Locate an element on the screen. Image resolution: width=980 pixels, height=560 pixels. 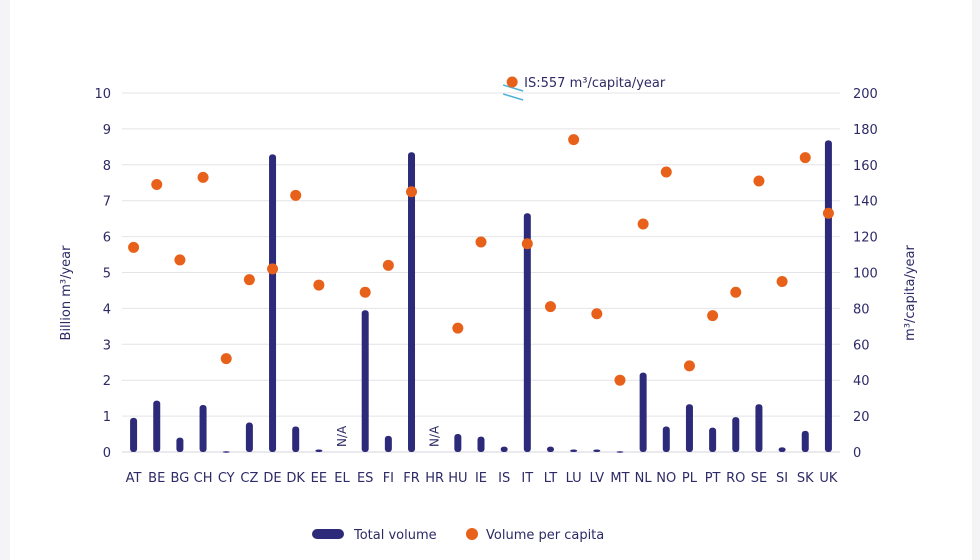
x-tick-label: LV is located at coordinates (596, 478).